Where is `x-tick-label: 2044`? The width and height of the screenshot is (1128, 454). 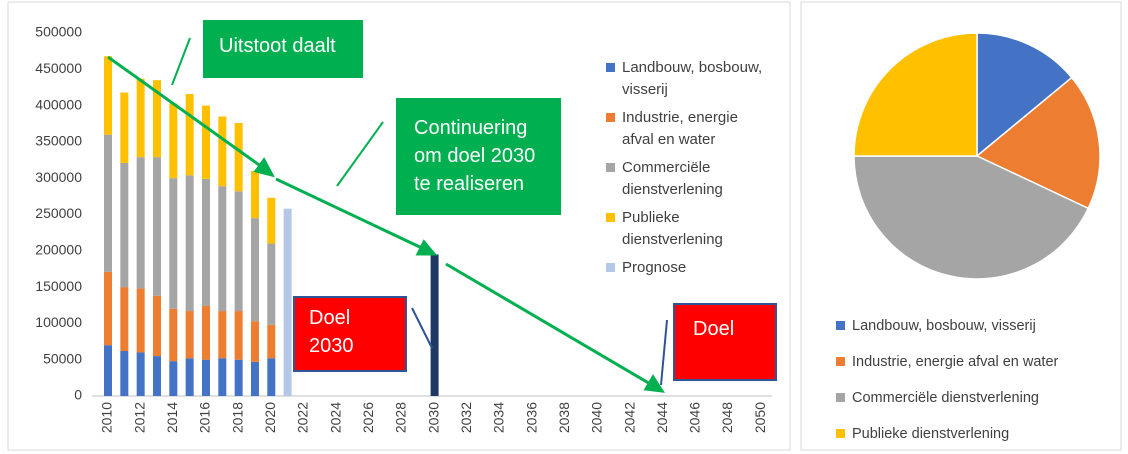
x-tick-label: 2044 is located at coordinates (662, 417).